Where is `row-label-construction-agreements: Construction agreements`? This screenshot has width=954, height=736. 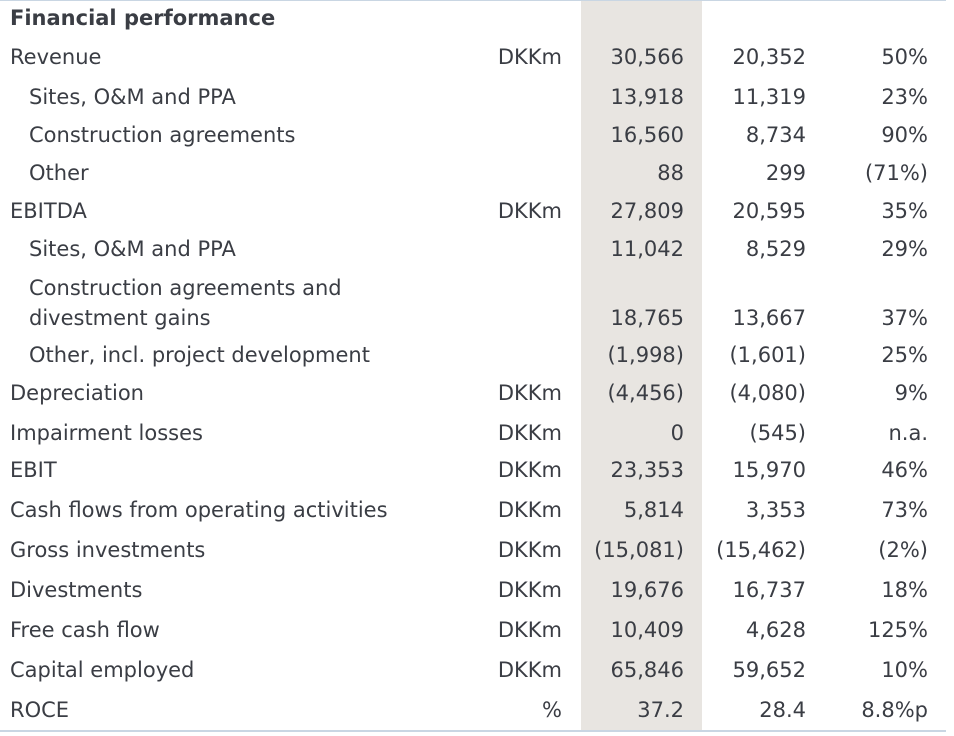
row-label-construction-agreements: Construction agreements is located at coordinates (162, 135).